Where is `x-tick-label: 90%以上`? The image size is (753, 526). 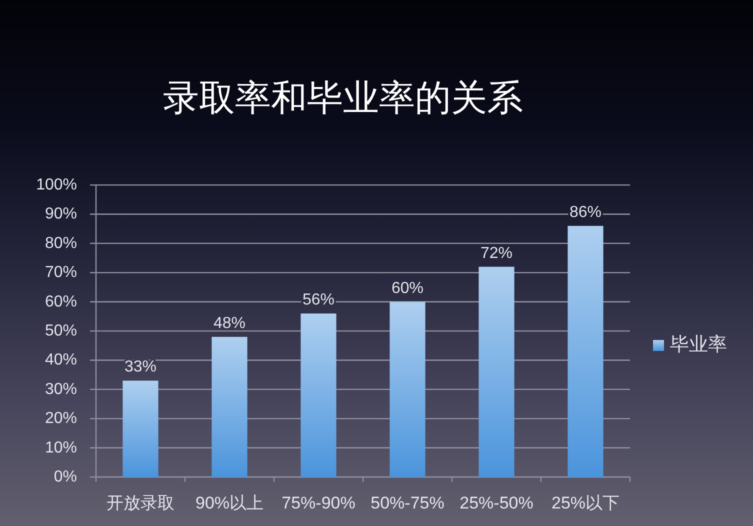 x-tick-label: 90%以上 is located at coordinates (229, 503).